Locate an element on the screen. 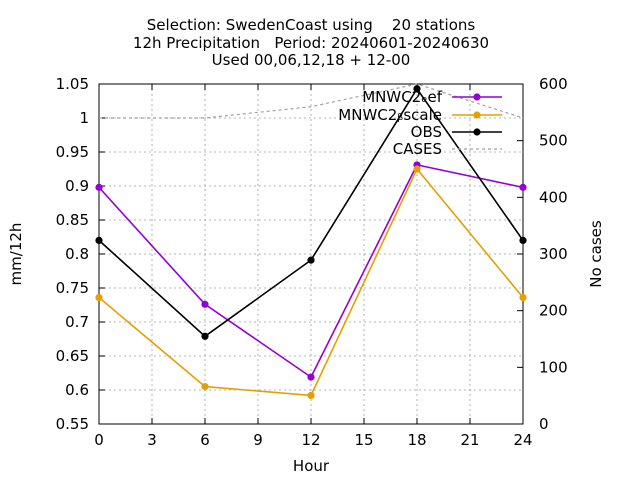 Image resolution: width=640 pixels, height=480 pixels. y-tick-label: 1 is located at coordinates (84, 118).